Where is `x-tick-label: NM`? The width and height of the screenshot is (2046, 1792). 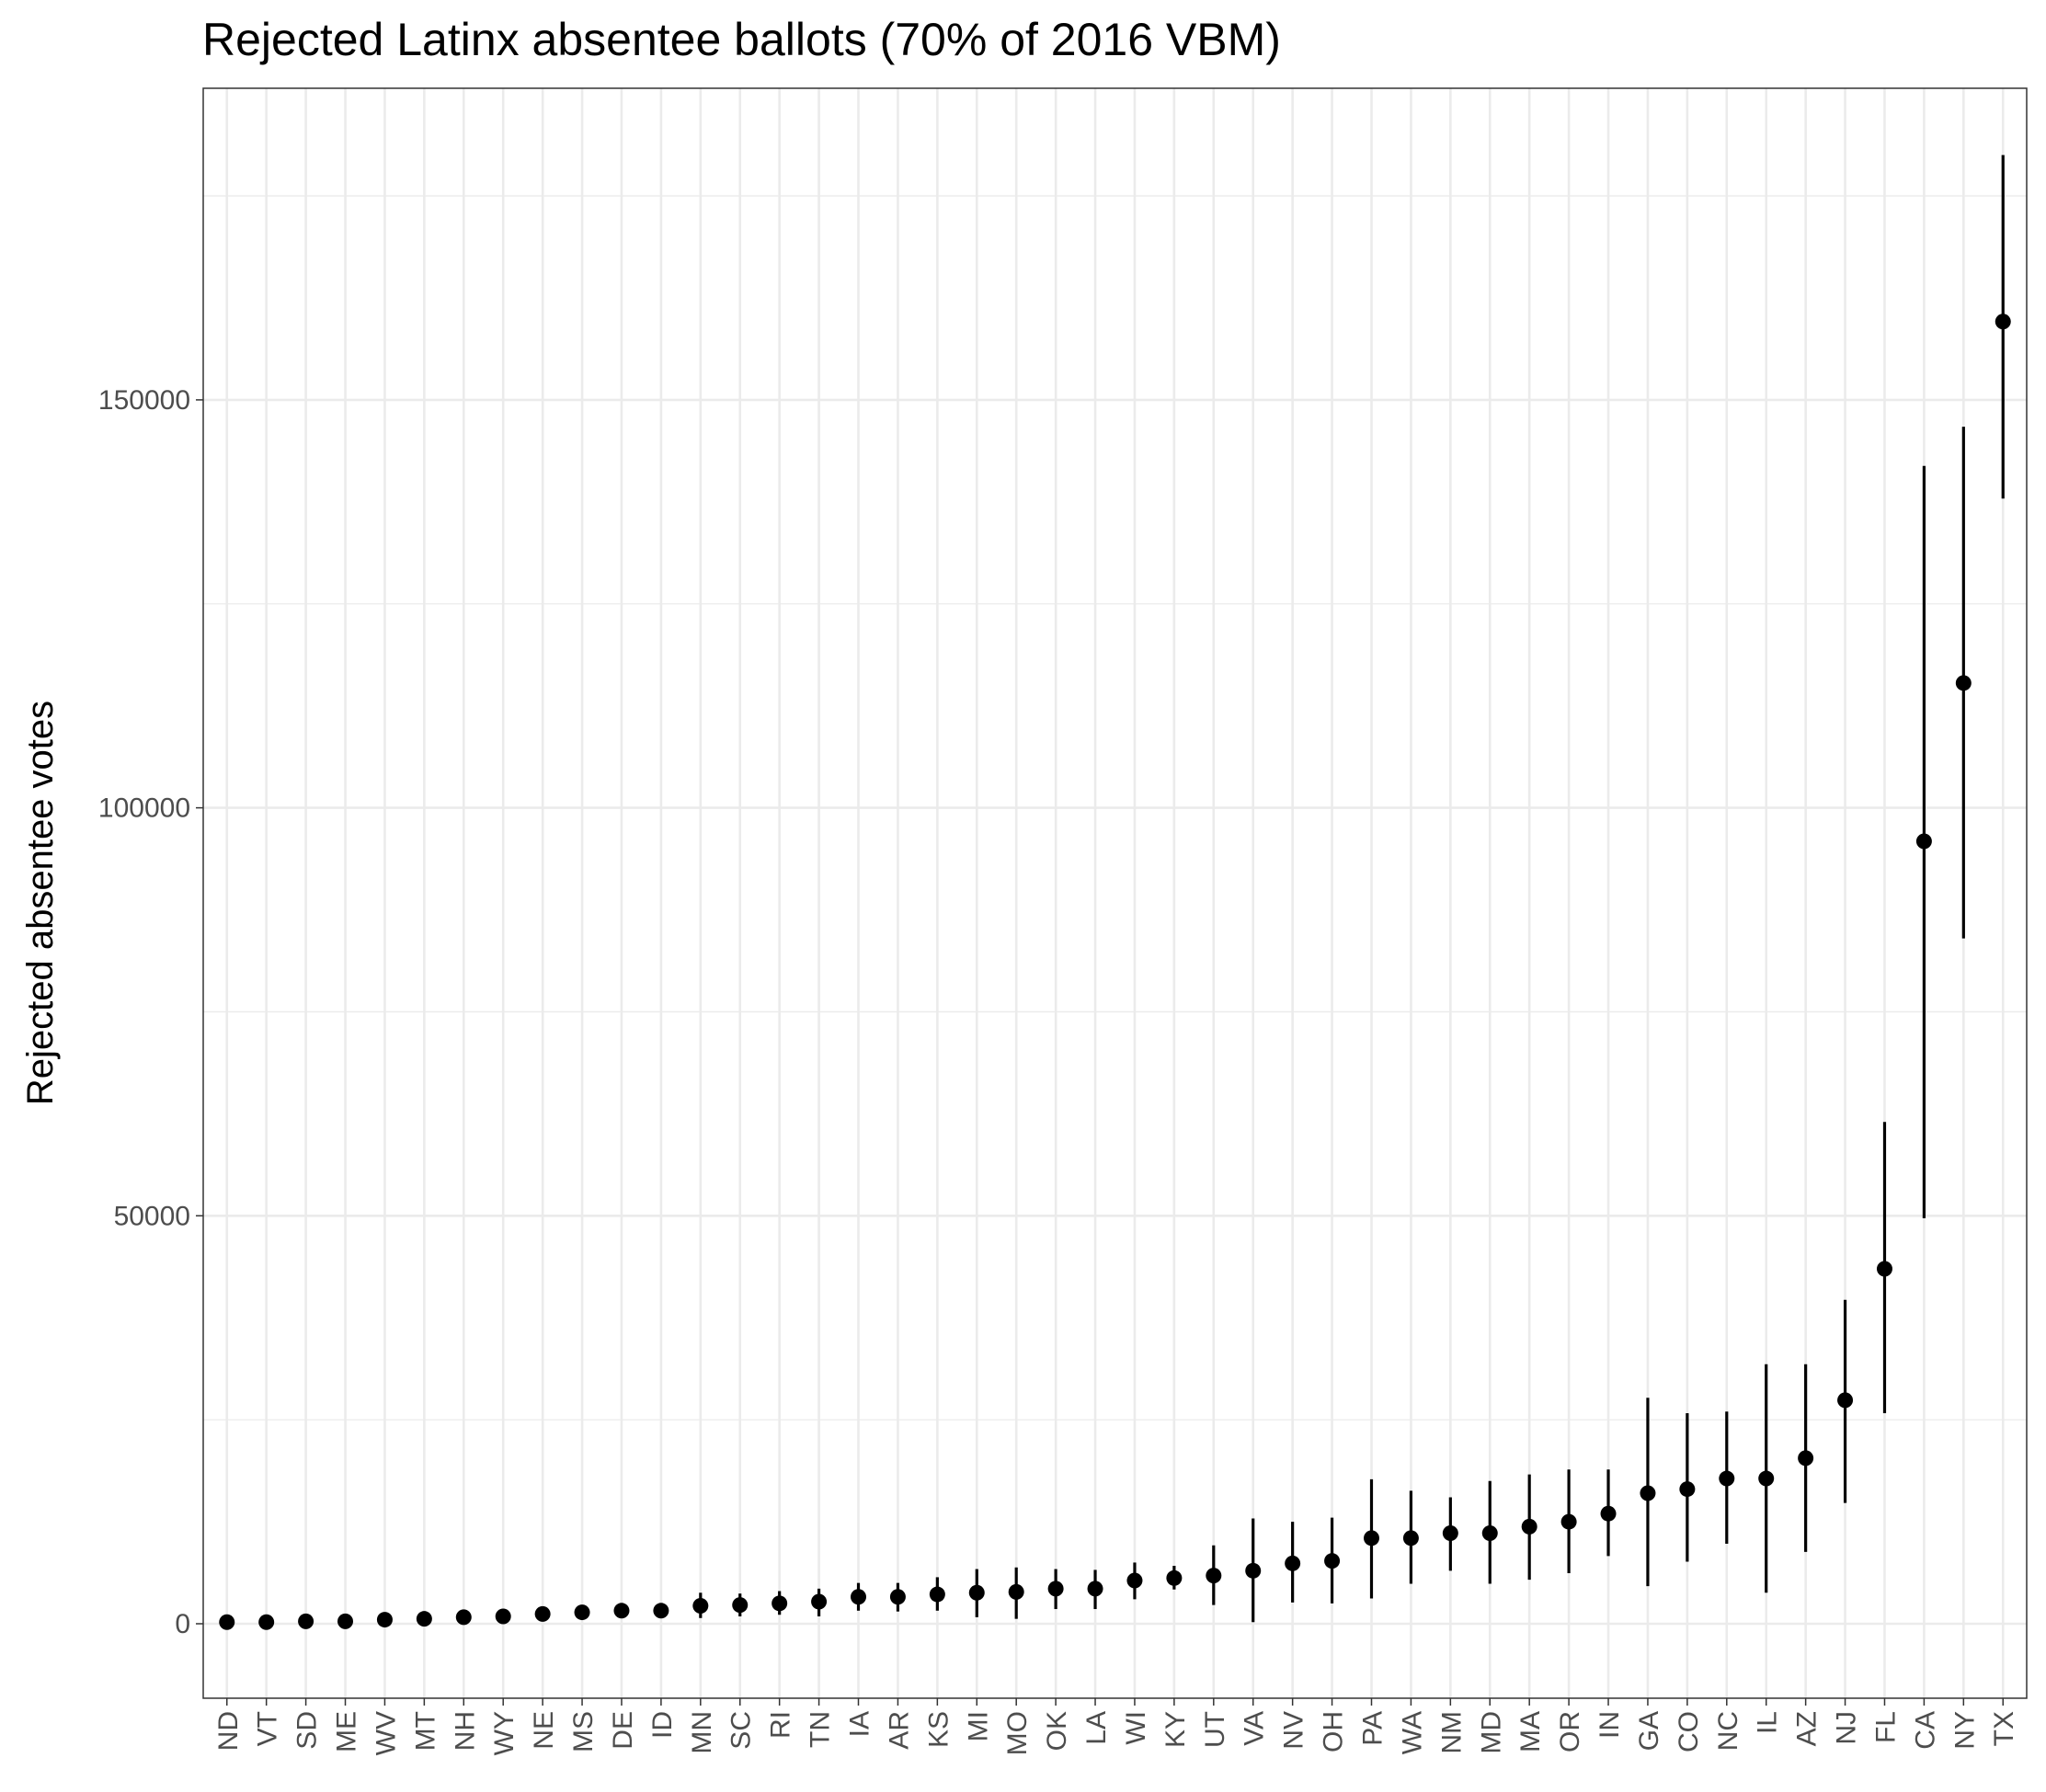 x-tick-label: NM is located at coordinates (1451, 1732).